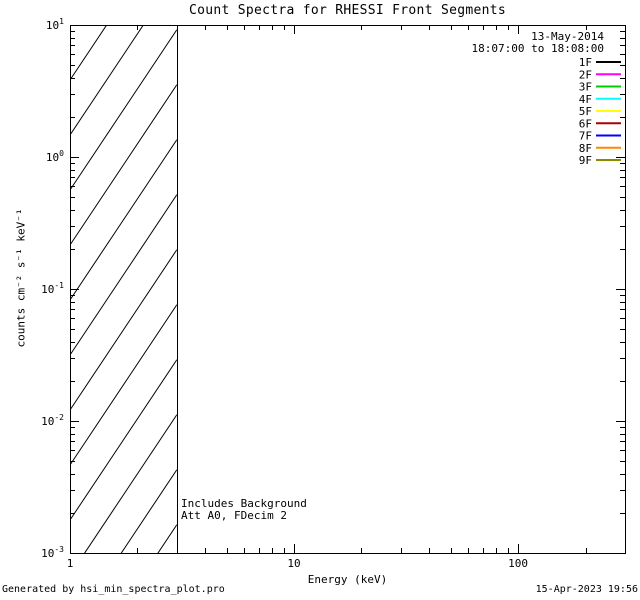 This screenshot has height=600, width=640. Describe the element at coordinates (585, 160) in the screenshot. I see `legend-label: 9F` at that location.